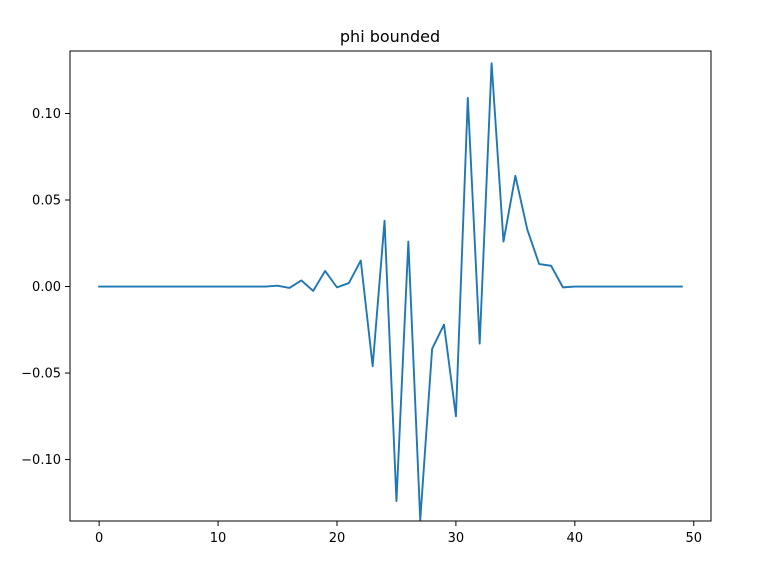 This screenshot has height=573, width=770. What do you see at coordinates (390, 36) in the screenshot?
I see `chart-title: phi bounded` at bounding box center [390, 36].